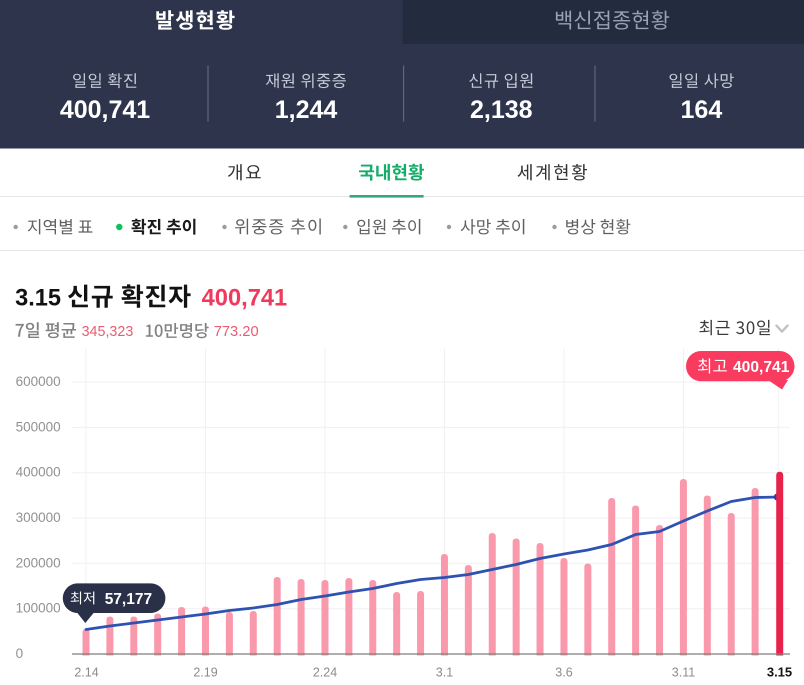  Describe the element at coordinates (38, 472) in the screenshot. I see `svg-text: 400000` at that location.